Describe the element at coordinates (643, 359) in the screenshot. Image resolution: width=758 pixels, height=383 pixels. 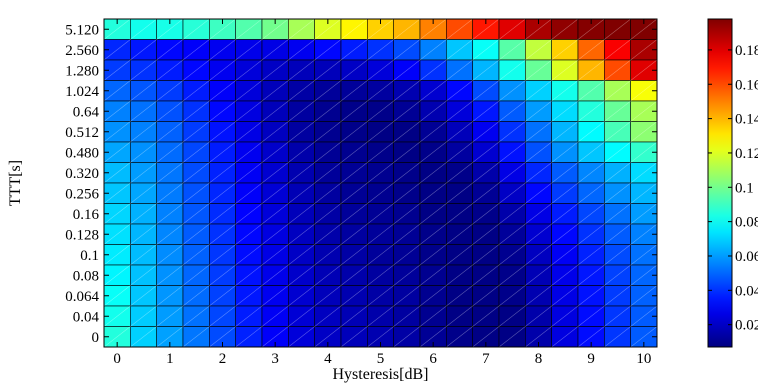
I see `x-tick-label: 10` at that location.